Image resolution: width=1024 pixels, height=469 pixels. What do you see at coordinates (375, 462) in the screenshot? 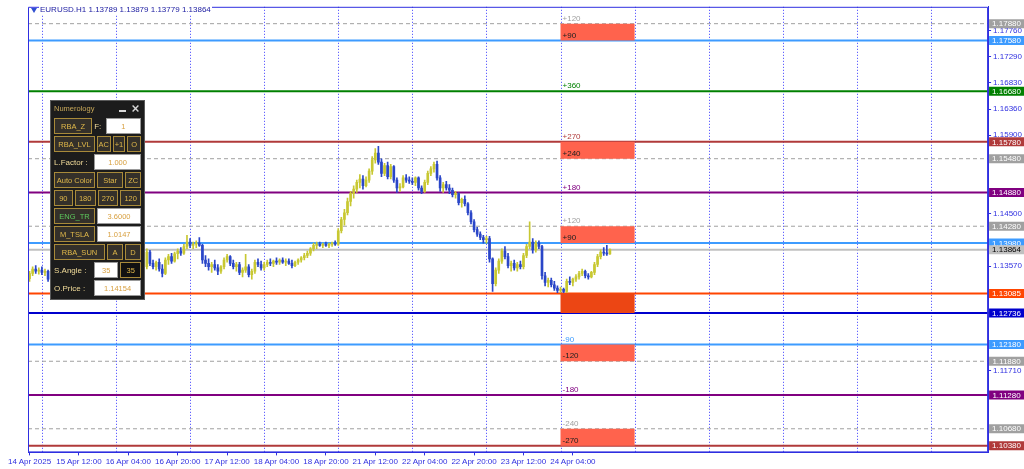
I see `x-tick-label: 21 Apr 12:00` at bounding box center [375, 462].